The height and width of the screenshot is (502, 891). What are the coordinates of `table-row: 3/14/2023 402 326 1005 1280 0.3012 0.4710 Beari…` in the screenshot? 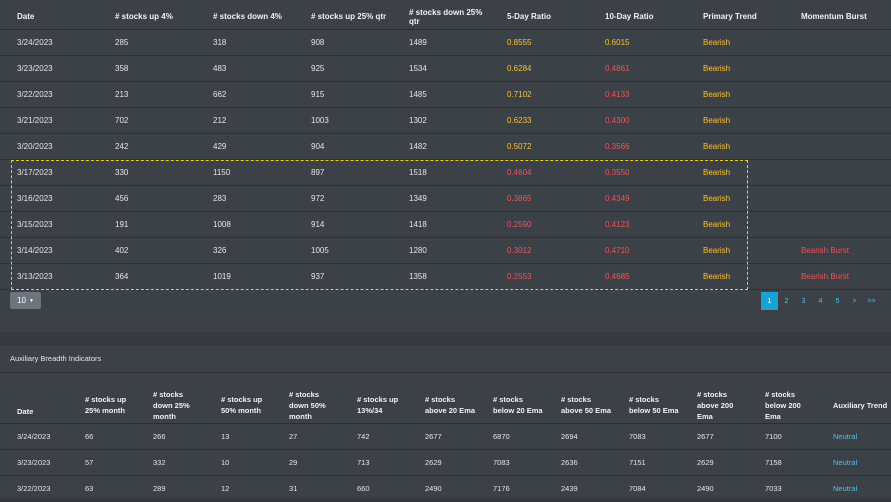 It's located at (445, 250).